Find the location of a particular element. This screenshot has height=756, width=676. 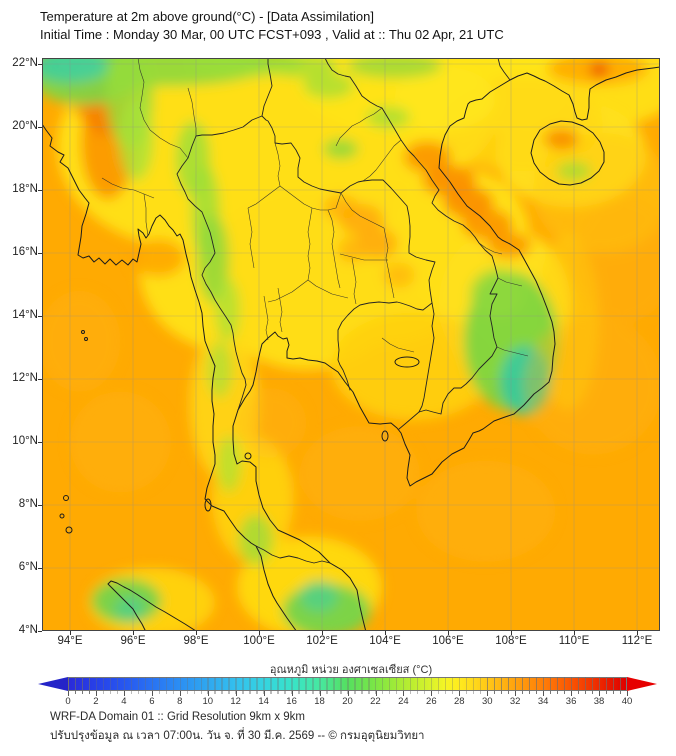

colorbar: 0 2 4 6 8 10 12 14 16 18 20 22 24 26 28 30 32 34 36 38 40 is located at coordinates (338, 692).